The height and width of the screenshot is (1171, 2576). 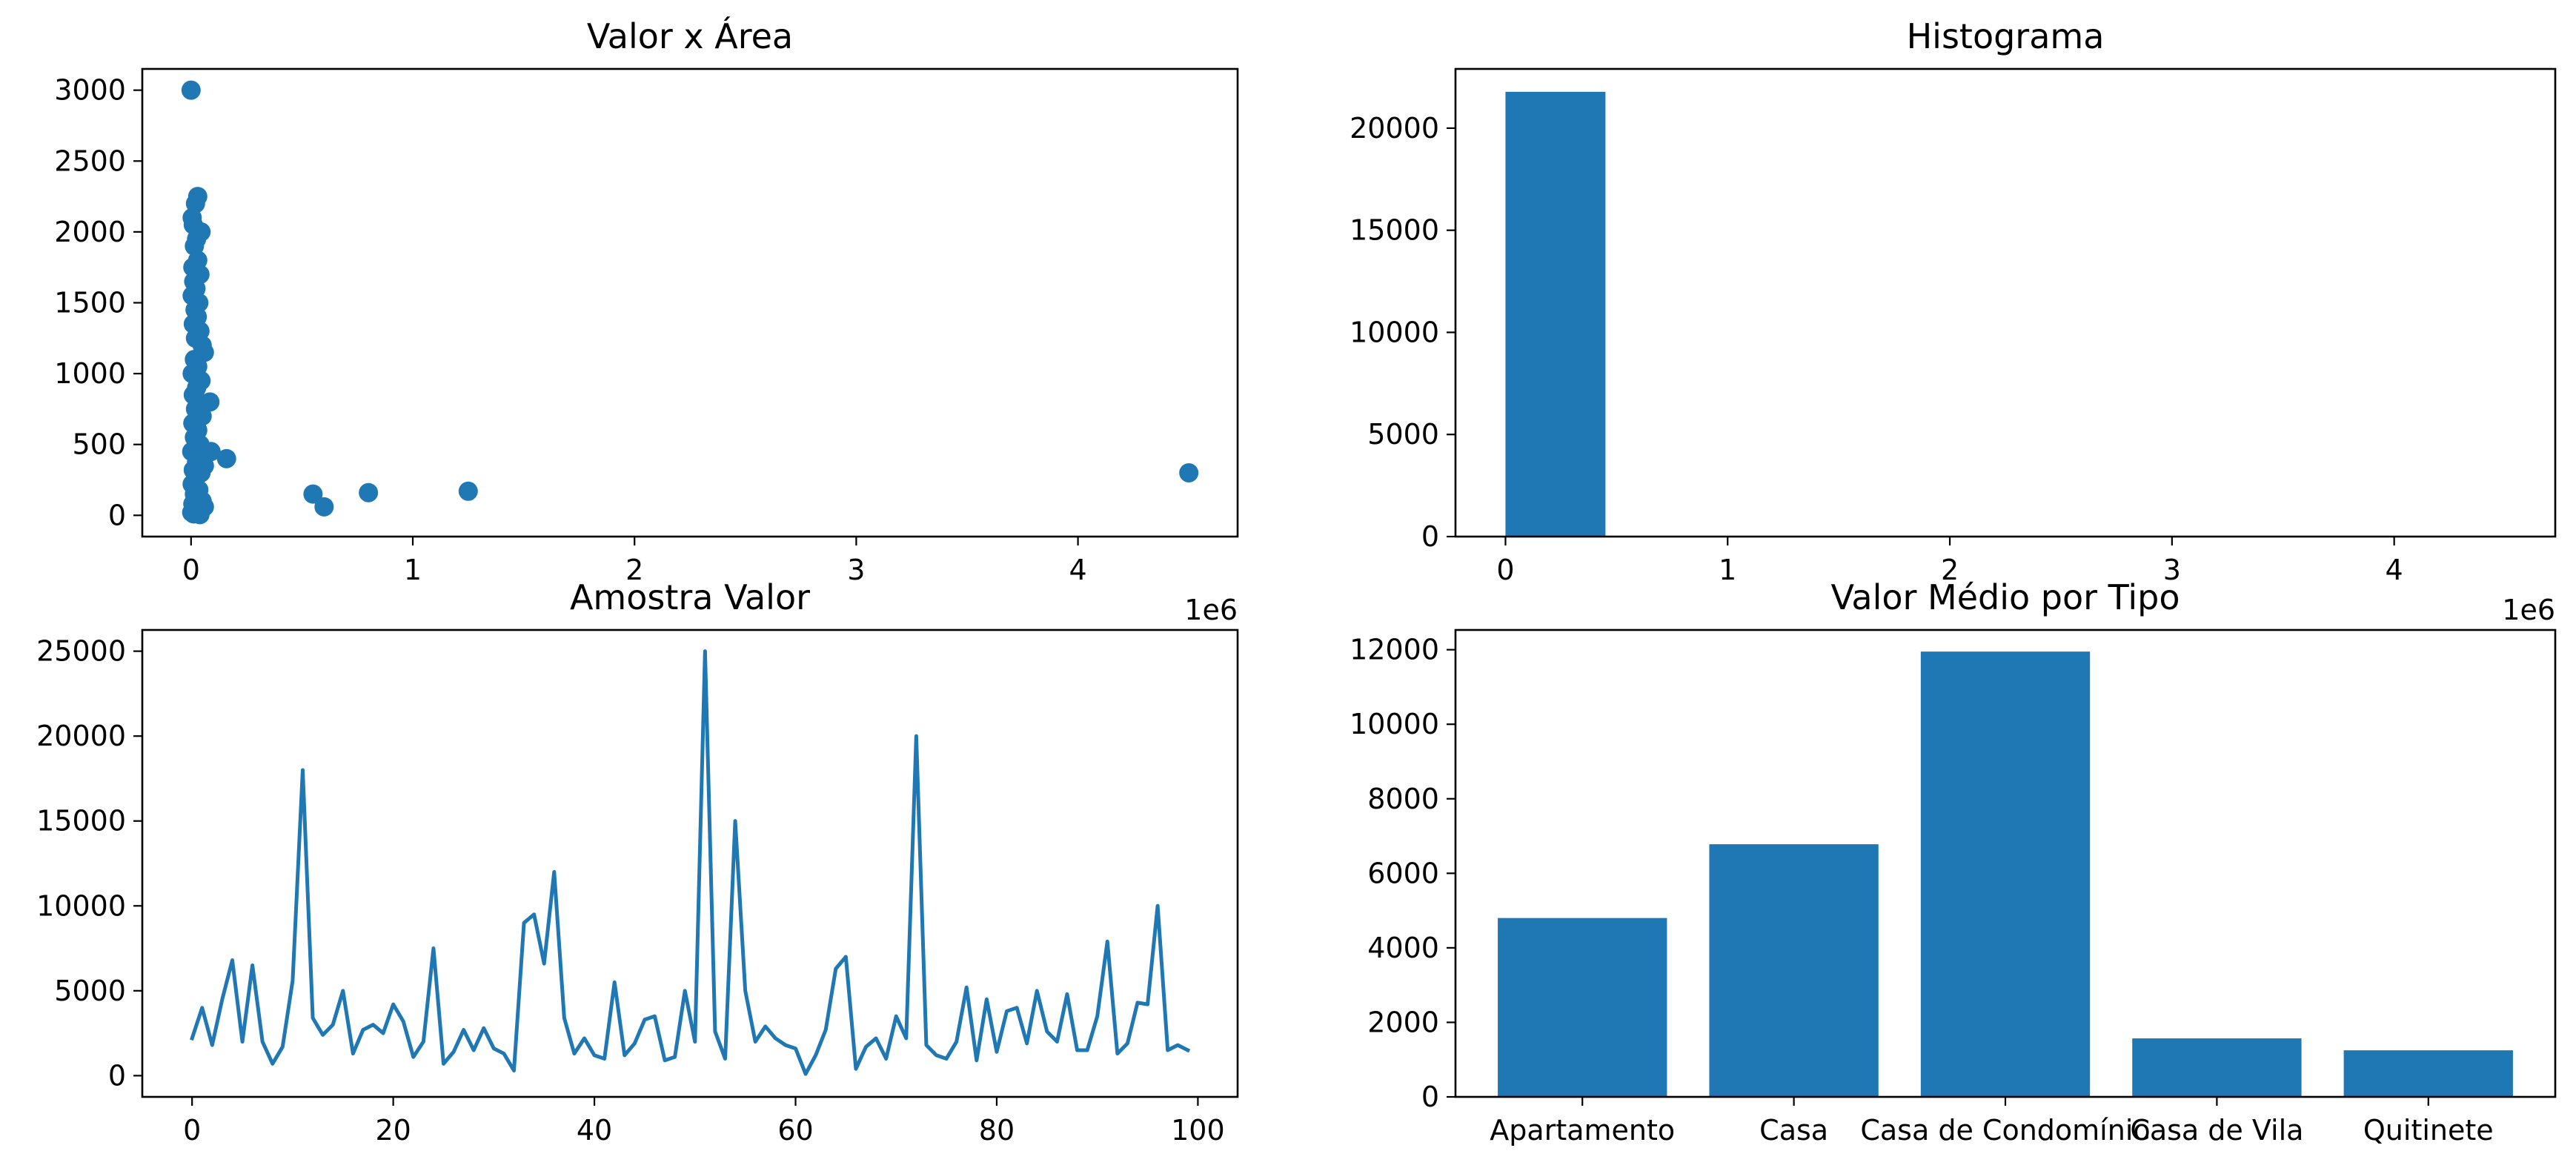 What do you see at coordinates (81, 651) in the screenshot?
I see `y-tick-label: 25000` at bounding box center [81, 651].